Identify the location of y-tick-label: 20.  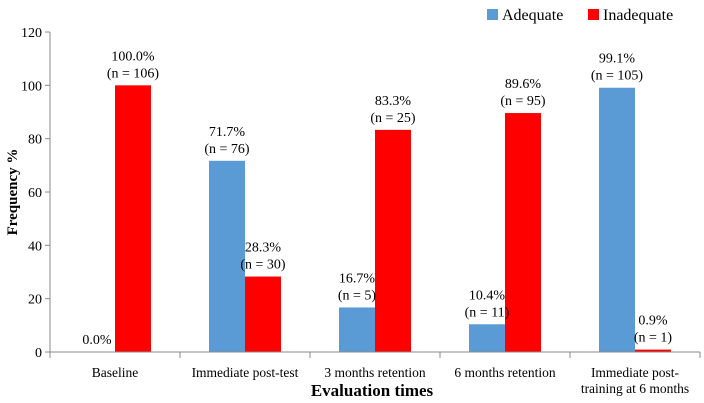
(35, 300).